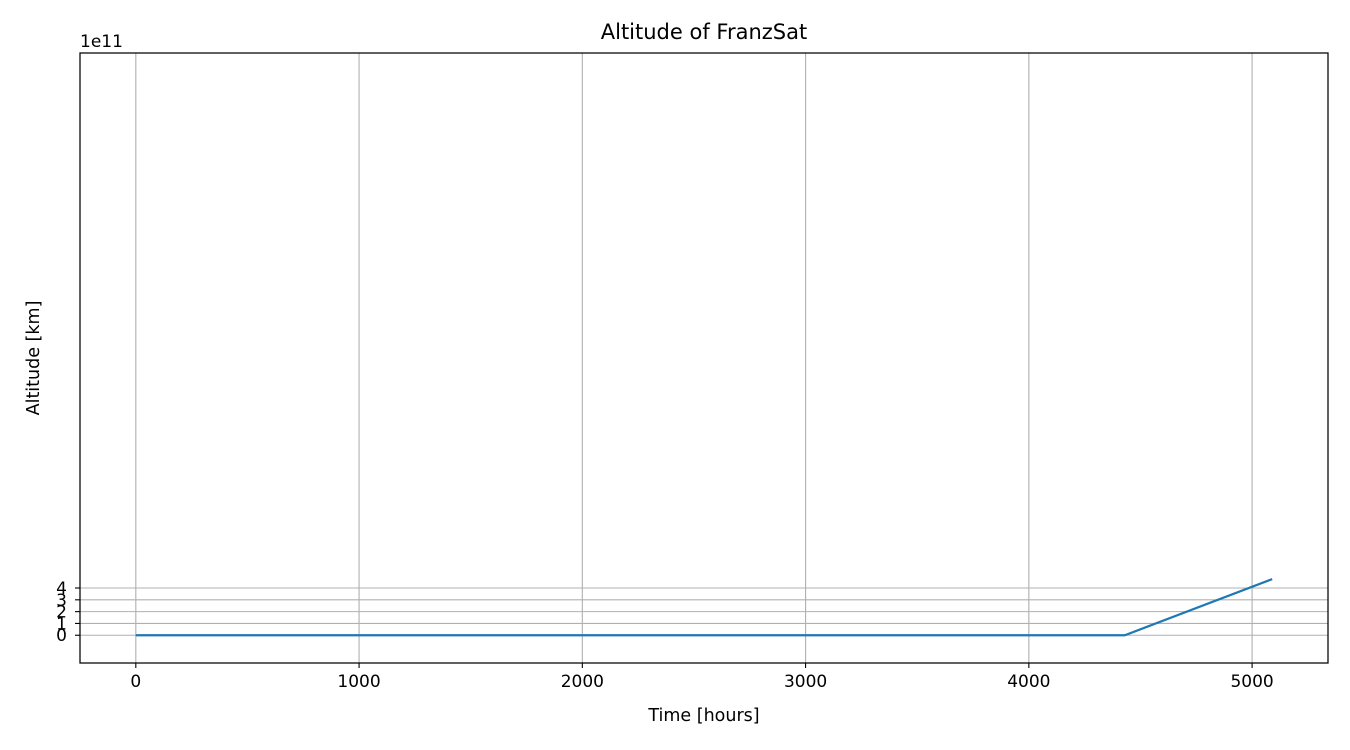 Image resolution: width=1350 pixels, height=750 pixels. Describe the element at coordinates (34, 358) in the screenshot. I see `y-axis-label: Altitude [km]` at that location.